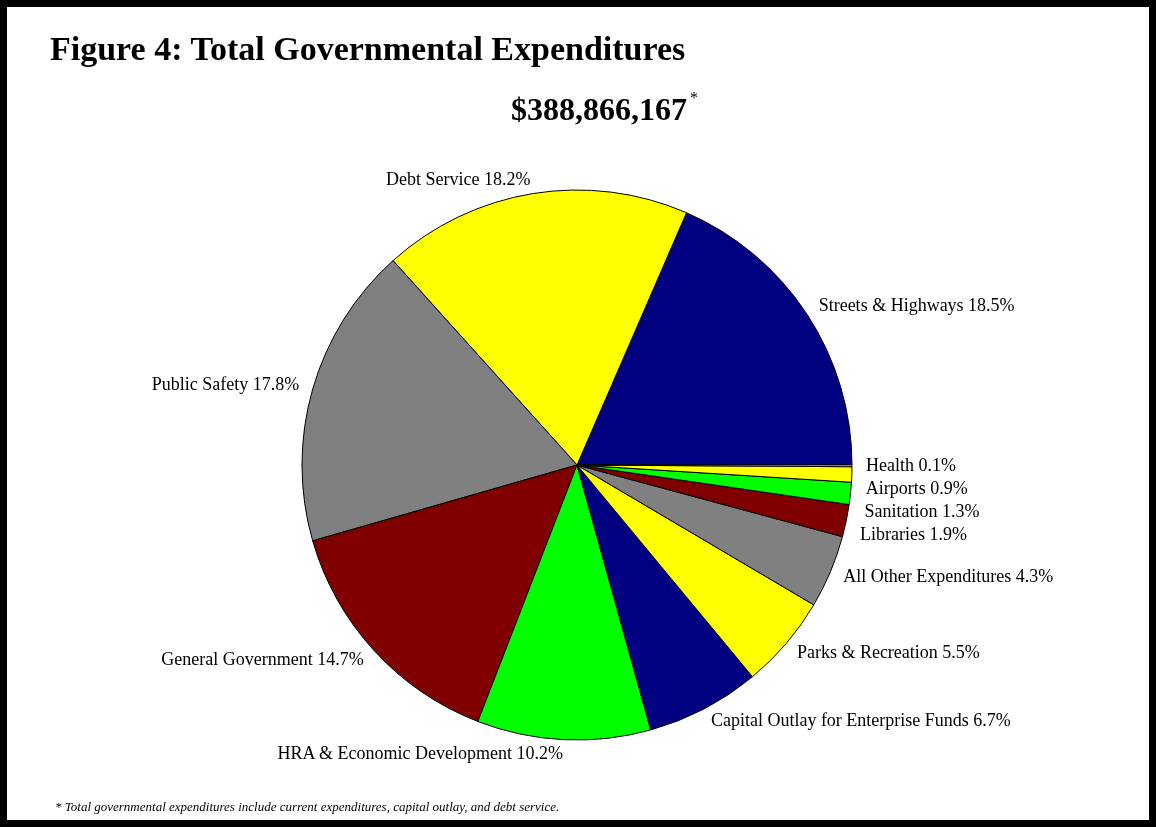 Image resolution: width=1156 pixels, height=827 pixels. I want to click on slice-label: Health 0.1%, so click(911, 464).